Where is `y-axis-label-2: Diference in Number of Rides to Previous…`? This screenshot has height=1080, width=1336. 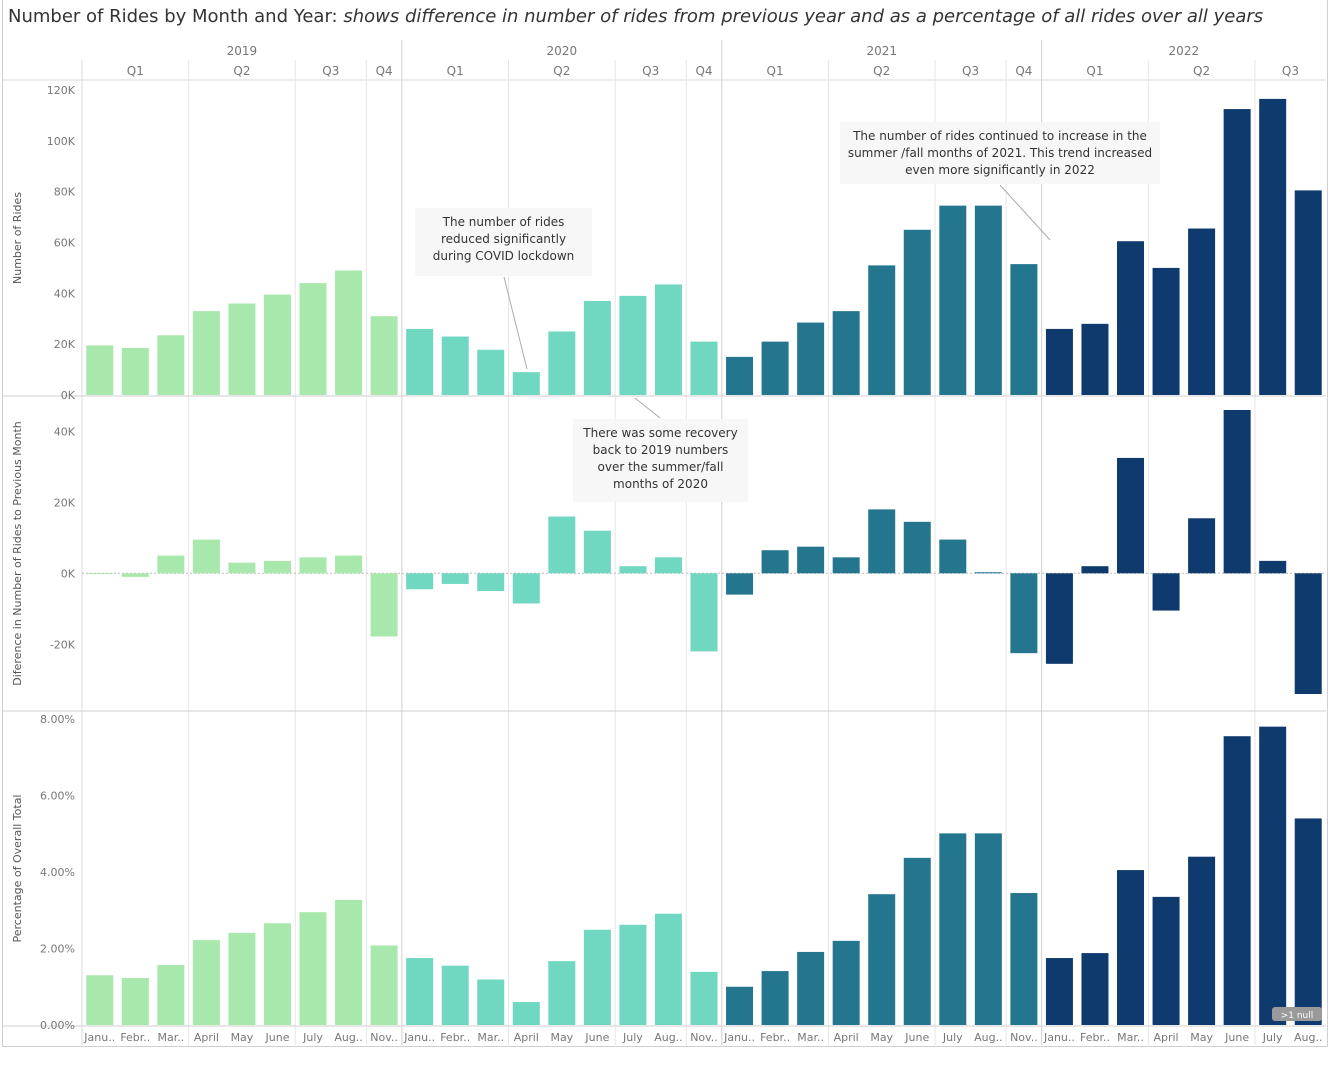
y-axis-label-2: Diference in Number of Rides to Previous… is located at coordinates (17, 553).